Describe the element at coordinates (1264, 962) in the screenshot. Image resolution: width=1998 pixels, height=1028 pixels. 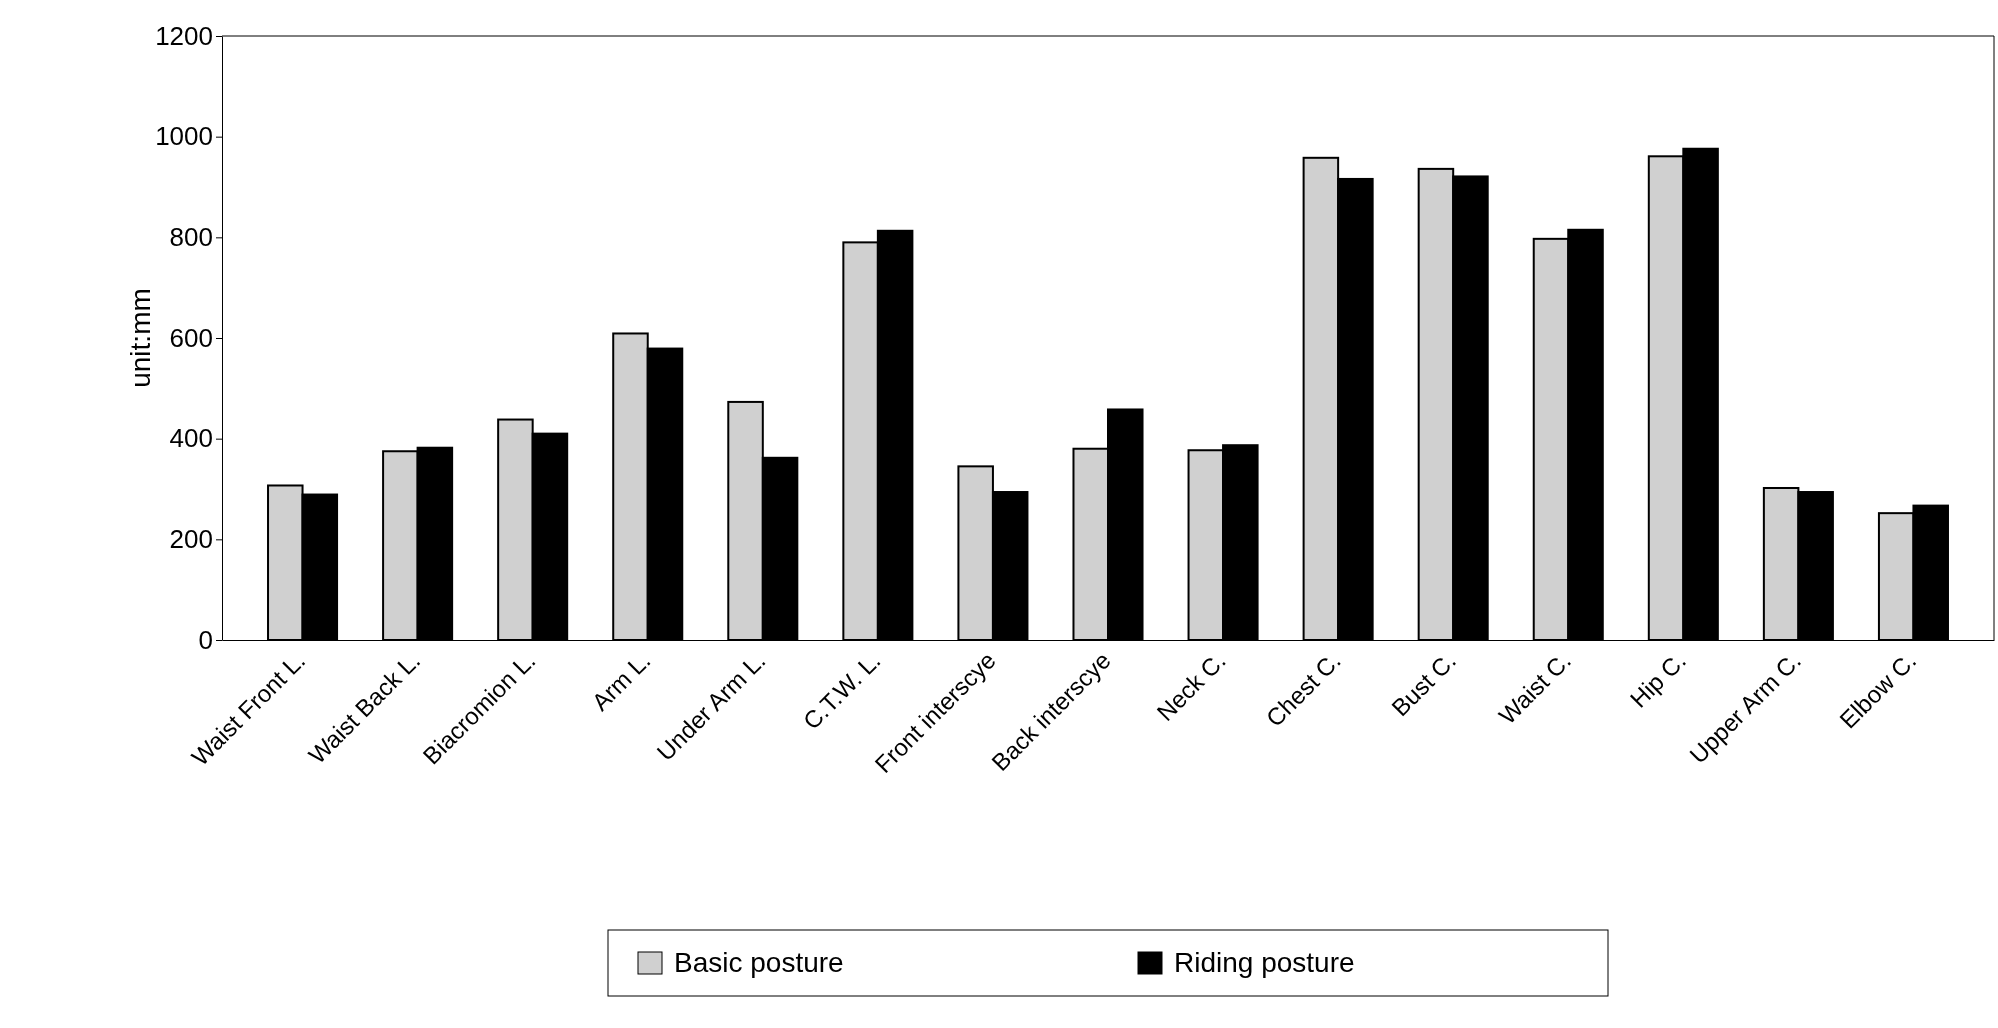
I see `legend-label: Riding posture` at that location.